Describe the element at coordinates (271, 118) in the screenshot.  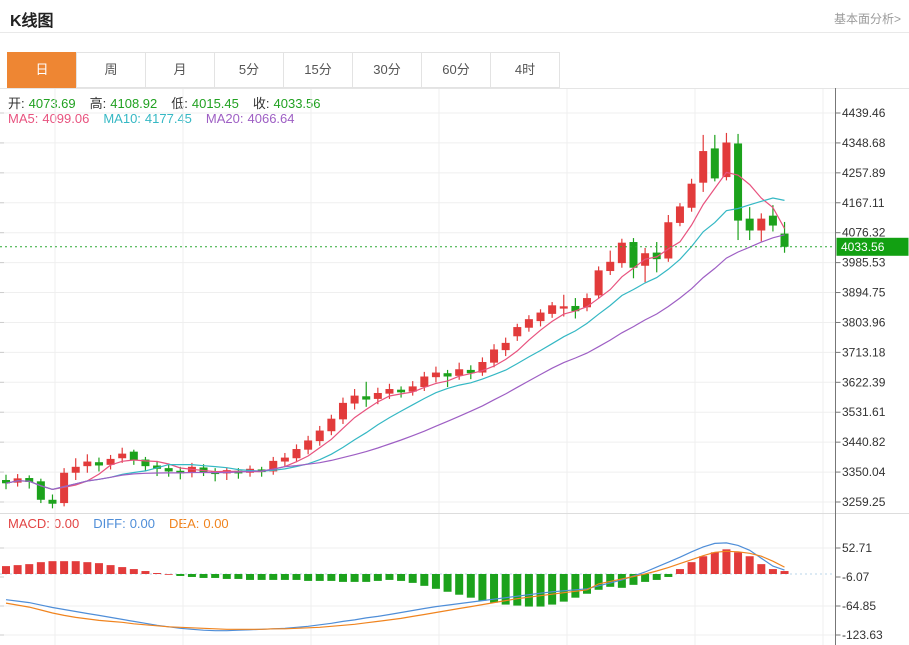
I see `legend-value: 4066.64` at that location.